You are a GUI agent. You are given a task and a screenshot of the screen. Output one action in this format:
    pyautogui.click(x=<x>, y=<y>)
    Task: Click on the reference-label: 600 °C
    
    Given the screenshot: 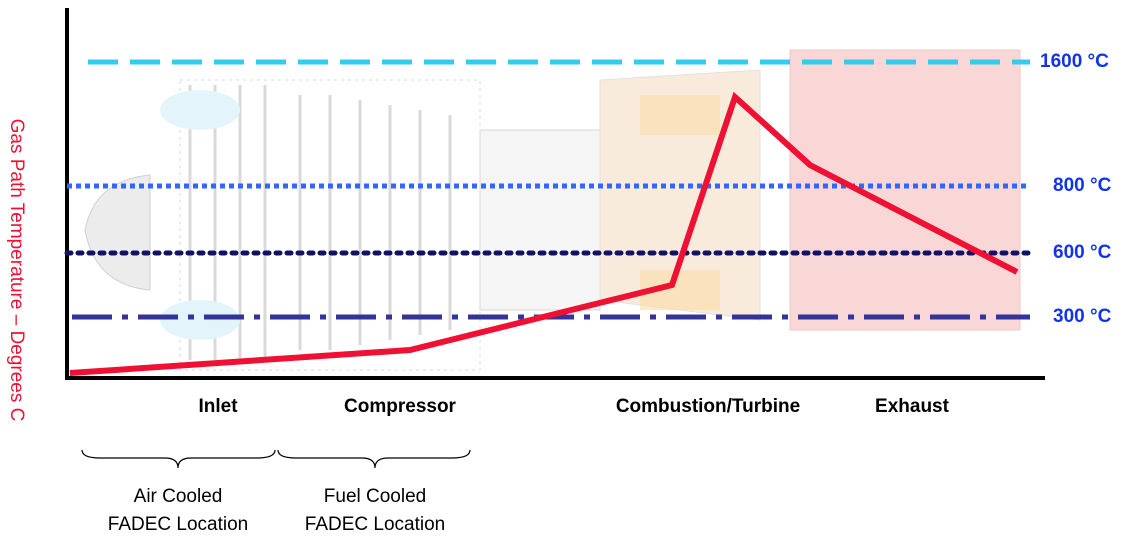 What is the action you would take?
    pyautogui.click(x=1082, y=252)
    